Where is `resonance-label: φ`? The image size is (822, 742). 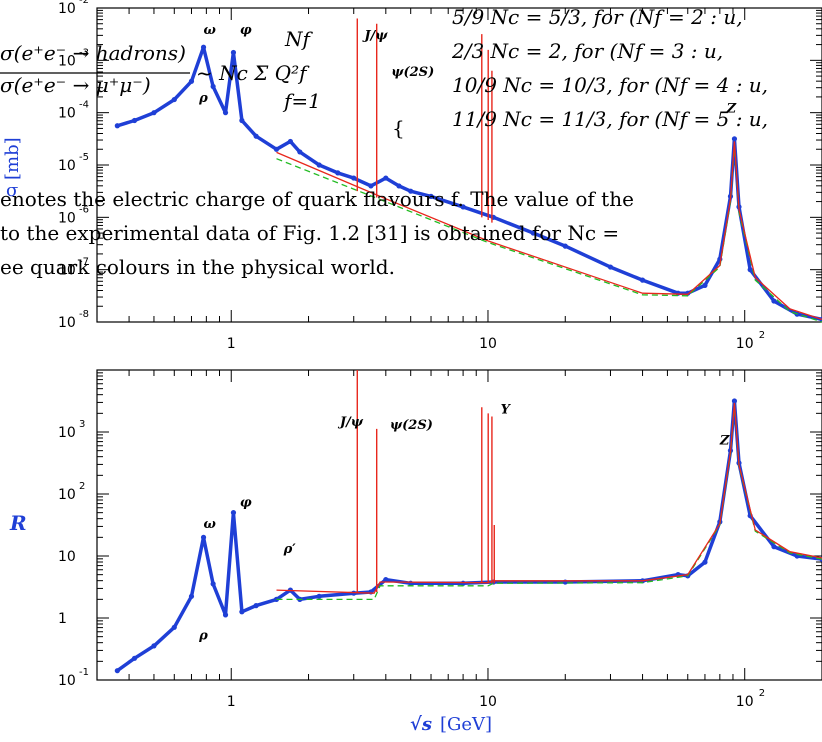 resonance-label: φ is located at coordinates (246, 30).